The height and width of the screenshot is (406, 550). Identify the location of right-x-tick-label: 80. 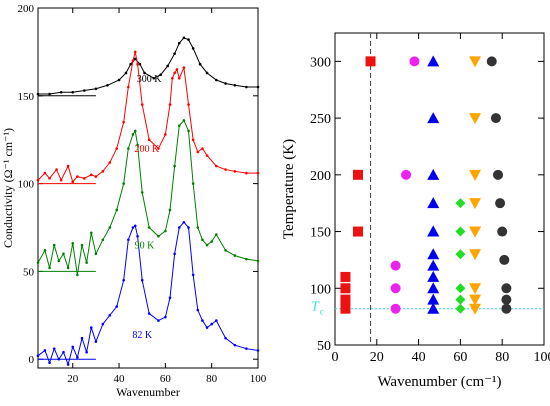
(502, 357).